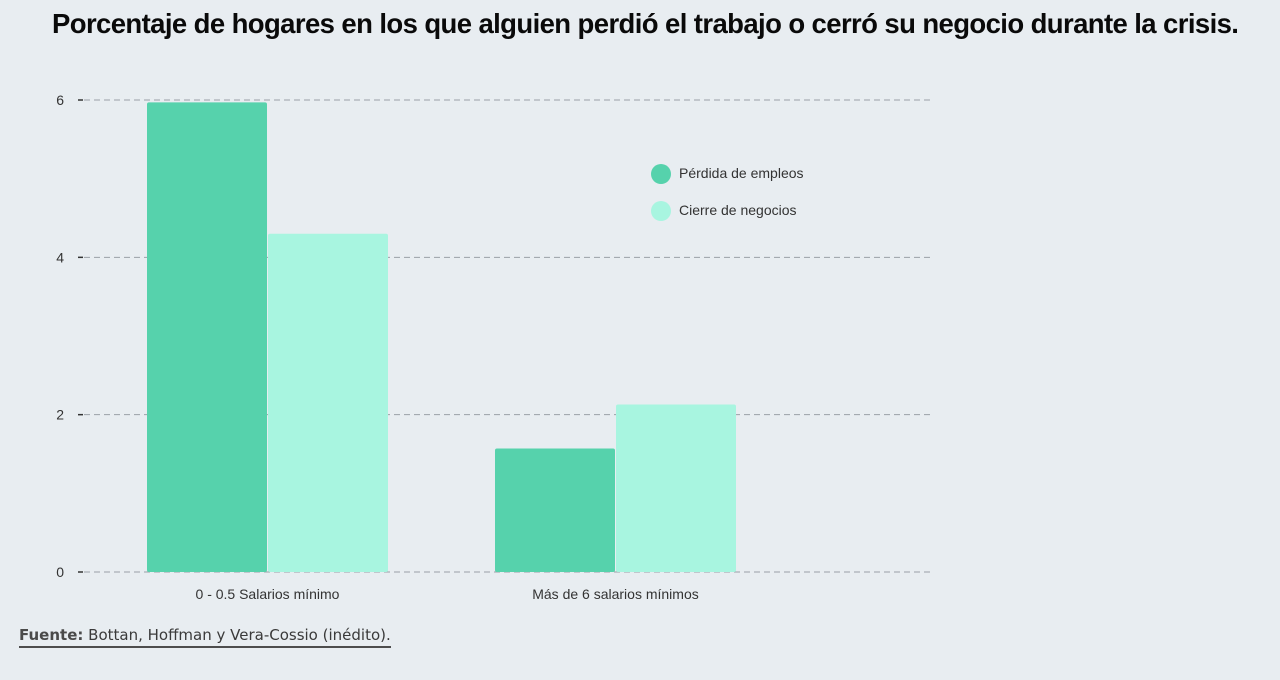  What do you see at coordinates (727, 192) in the screenshot?
I see `legend: Pérdida de empleos Cierre de negocios` at bounding box center [727, 192].